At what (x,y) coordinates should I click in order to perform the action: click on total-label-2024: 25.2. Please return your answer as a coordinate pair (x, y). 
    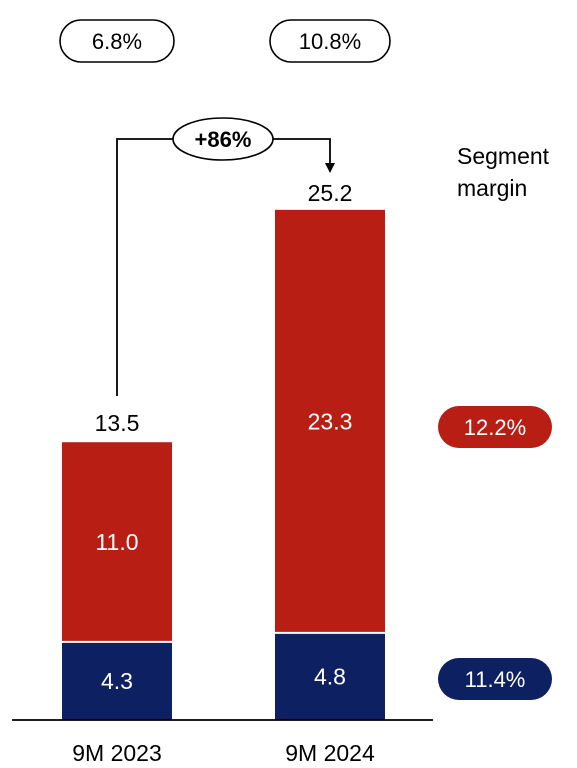
    Looking at the image, I should click on (330, 193).